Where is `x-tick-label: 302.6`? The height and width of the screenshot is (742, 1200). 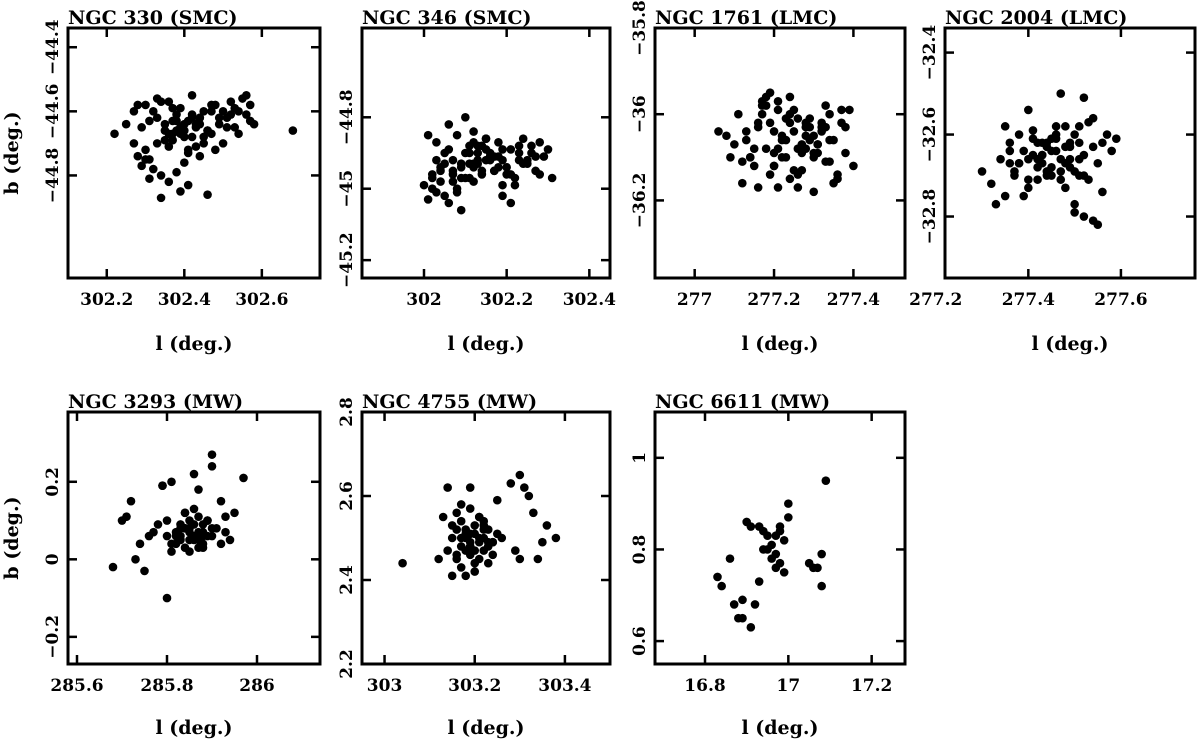
x-tick-label: 302.6 is located at coordinates (261, 300).